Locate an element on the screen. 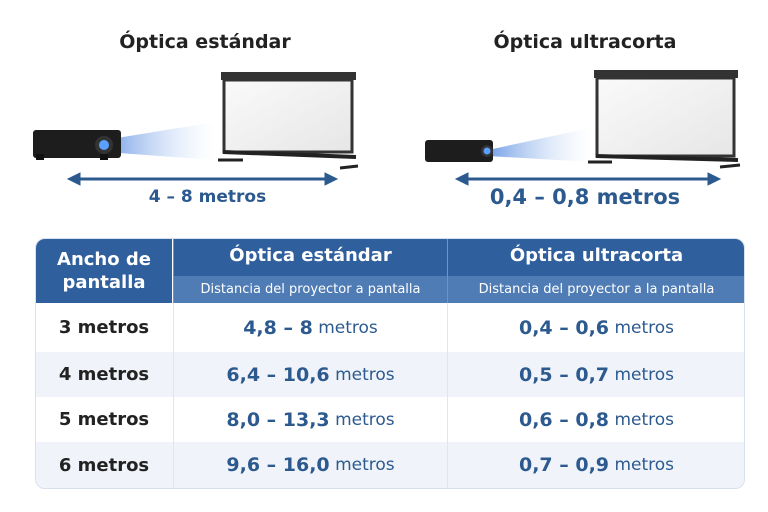 Image resolution: width=768 pixels, height=512 pixels. header-ultrashort-label: Óptica ultracorta is located at coordinates (596, 255).